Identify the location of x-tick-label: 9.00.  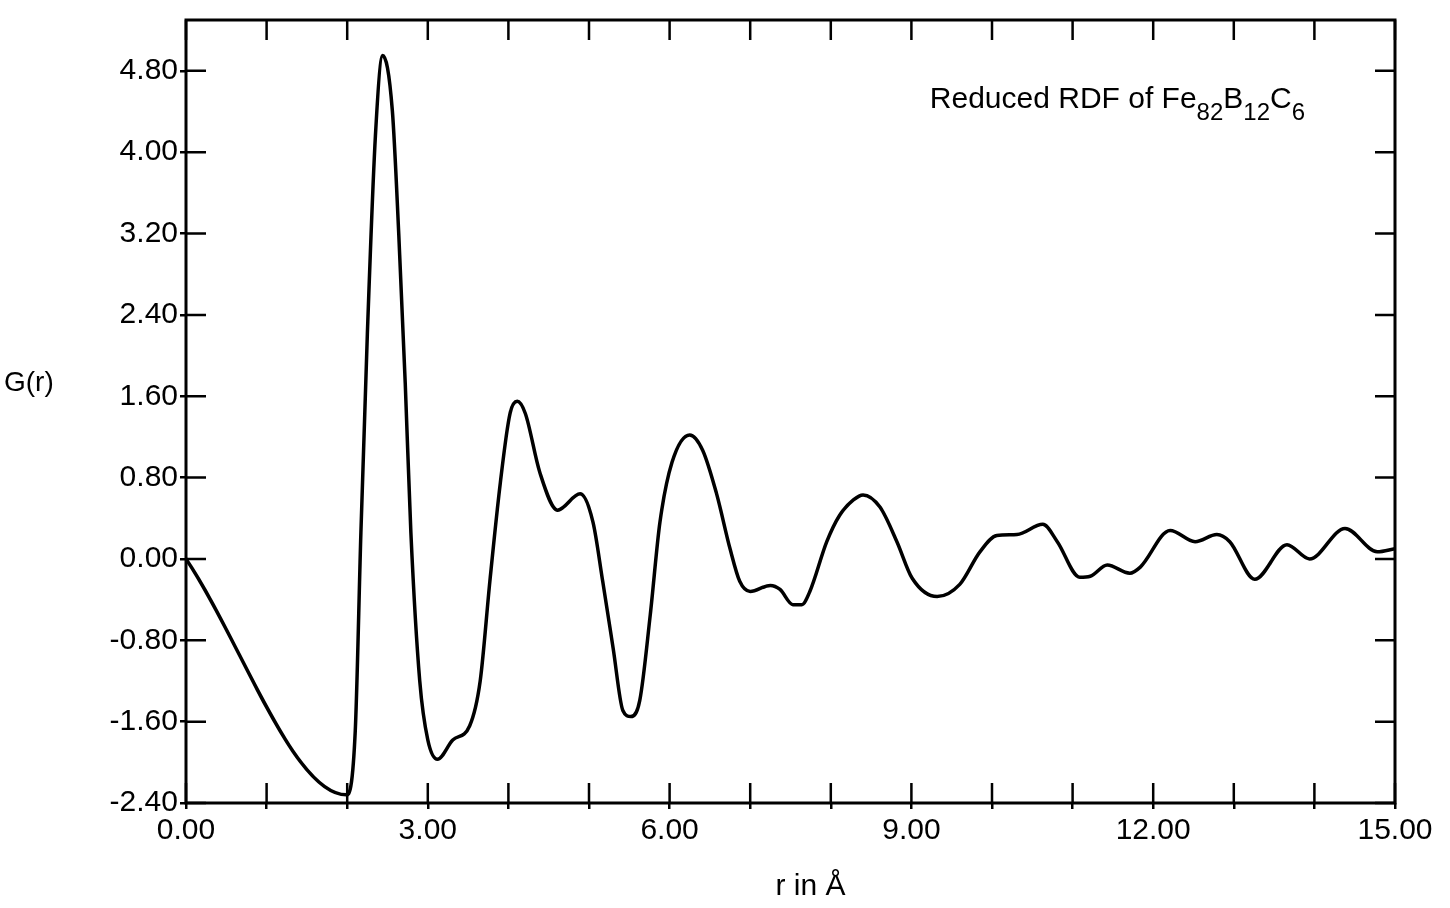
(911, 829).